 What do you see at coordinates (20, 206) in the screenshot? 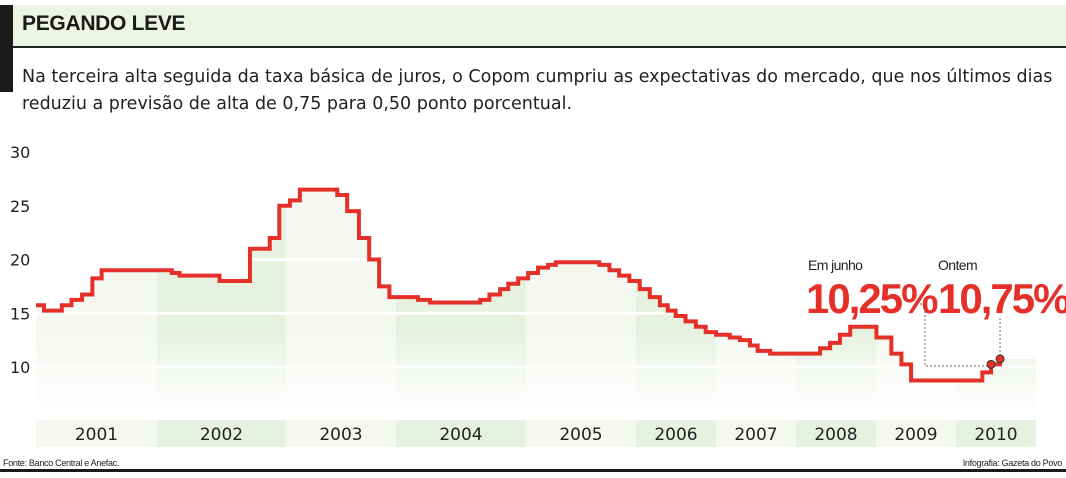
I see `y-tick-label: 25` at bounding box center [20, 206].